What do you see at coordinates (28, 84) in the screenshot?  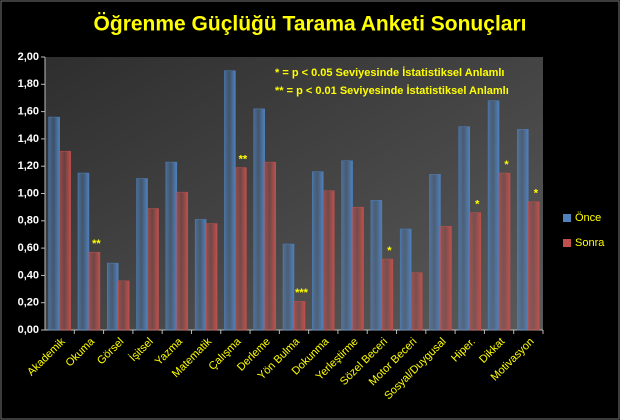 I see `y-tick-label: 1,80` at bounding box center [28, 84].